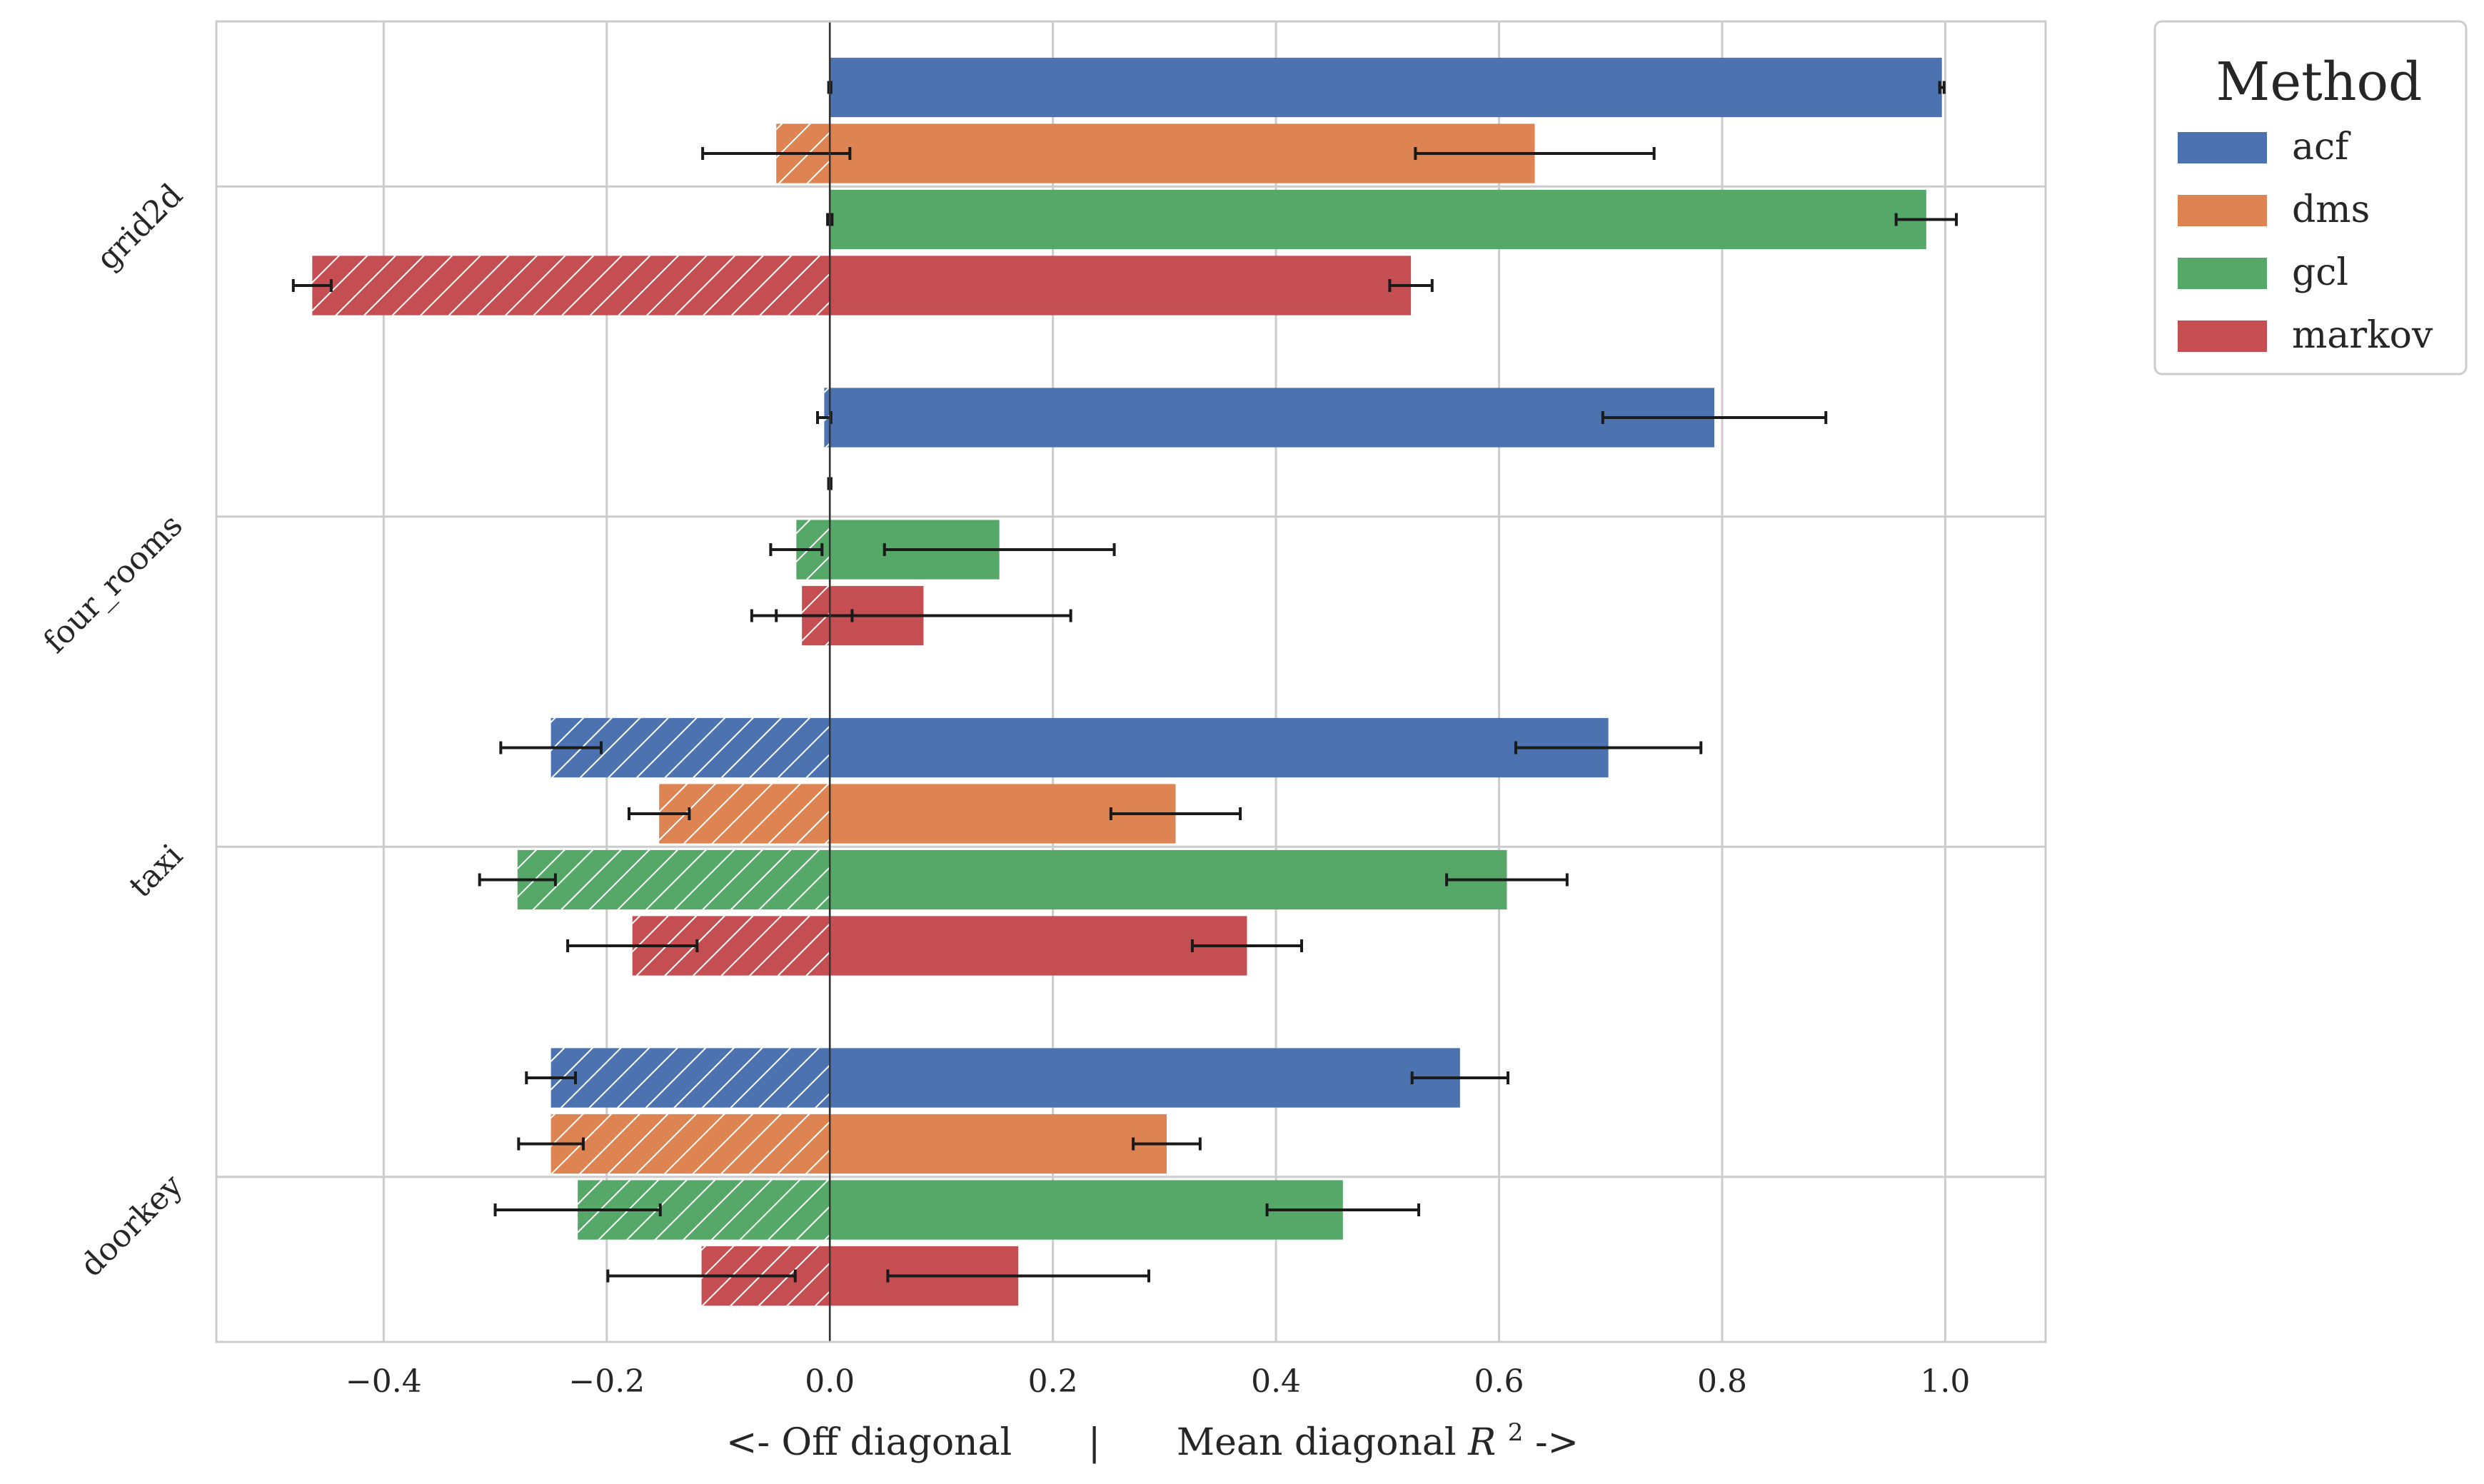 The image size is (2484, 1484). Describe the element at coordinates (701, 1276) in the screenshot. I see `errorbar-markov-doorkey-off-diagonal` at that location.